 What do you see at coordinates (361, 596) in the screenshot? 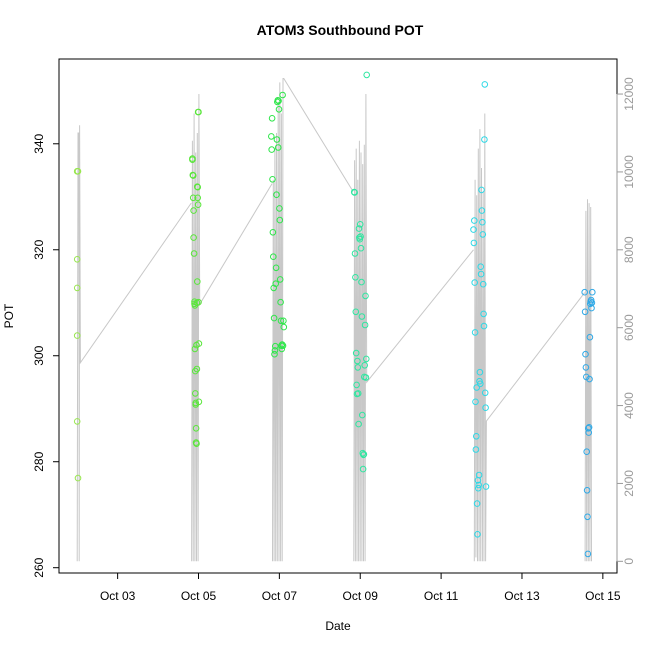
I see `x-tick-label: Oct 09` at bounding box center [361, 596].